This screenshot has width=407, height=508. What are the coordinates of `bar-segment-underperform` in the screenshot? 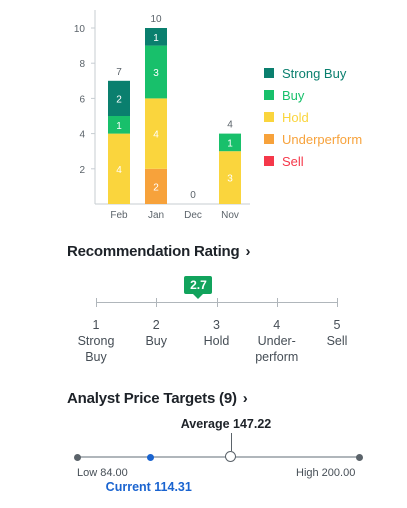 It's located at (156, 186).